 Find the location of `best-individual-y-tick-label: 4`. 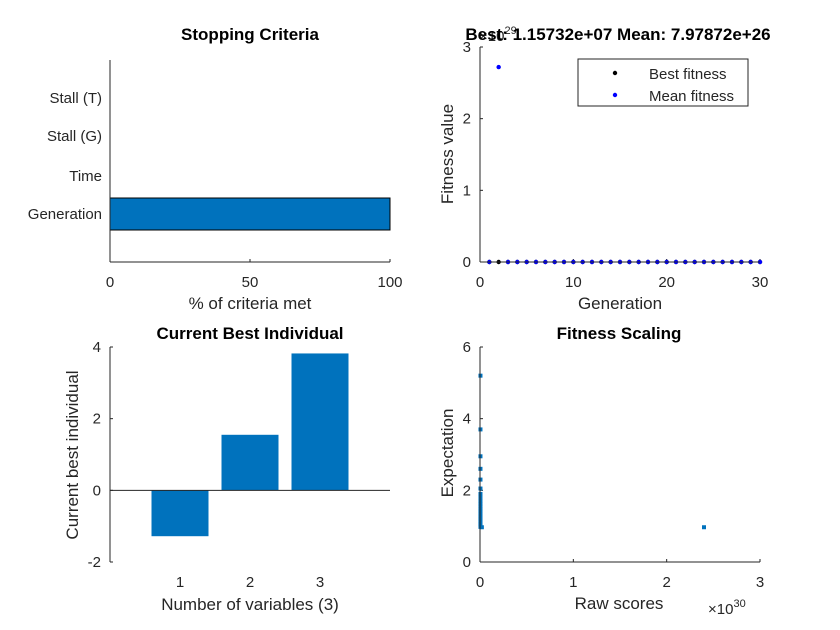

best-individual-y-tick-label: 4 is located at coordinates (97, 347).